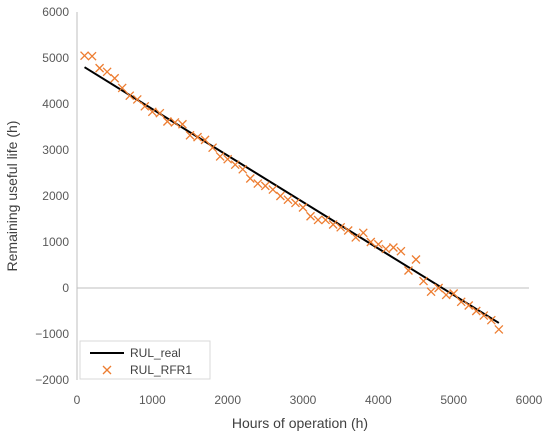  I want to click on y-tick-label: 2000, so click(55, 196).